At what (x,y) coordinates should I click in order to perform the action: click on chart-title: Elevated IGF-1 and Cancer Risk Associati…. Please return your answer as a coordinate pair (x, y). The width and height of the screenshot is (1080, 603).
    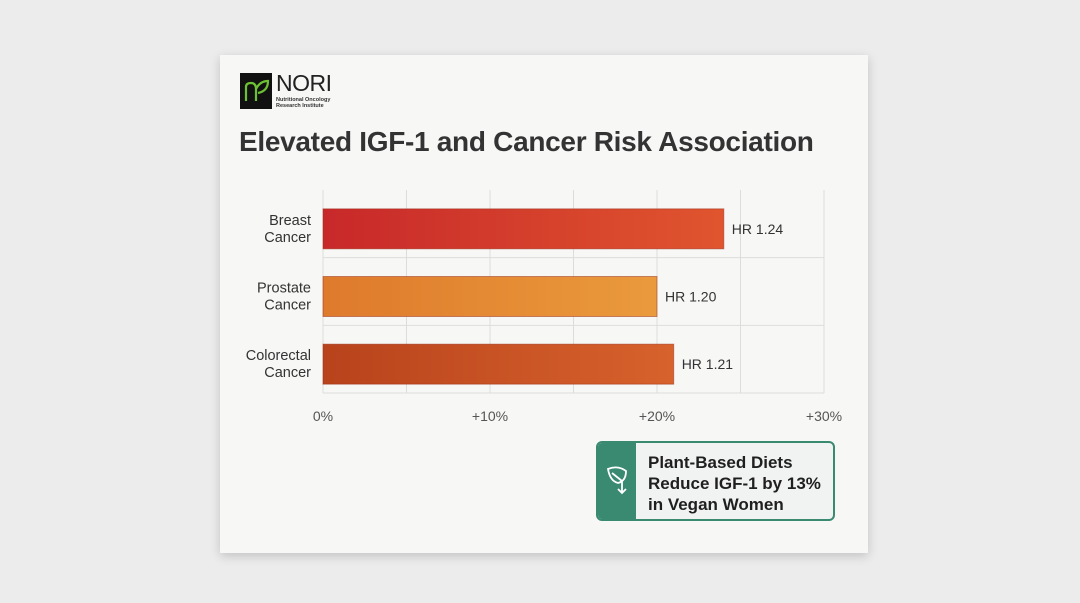
    Looking at the image, I should click on (526, 141).